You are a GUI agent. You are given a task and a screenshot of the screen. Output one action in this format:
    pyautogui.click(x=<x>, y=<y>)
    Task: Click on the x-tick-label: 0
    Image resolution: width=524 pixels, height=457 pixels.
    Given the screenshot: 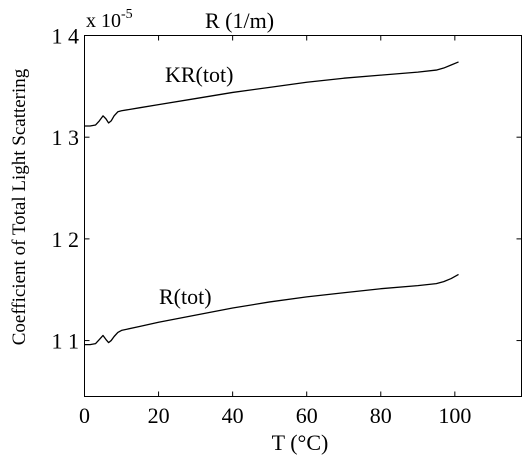 What is the action you would take?
    pyautogui.click(x=84, y=415)
    